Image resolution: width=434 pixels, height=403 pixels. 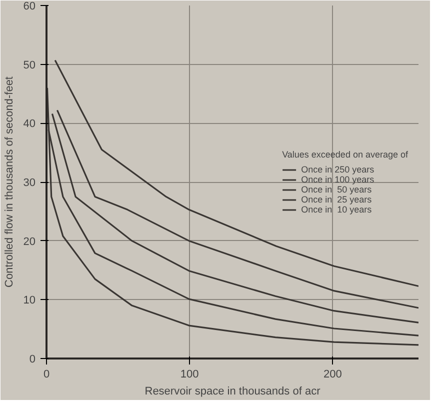 I want to click on y-tick-label: 60, so click(x=29, y=6).